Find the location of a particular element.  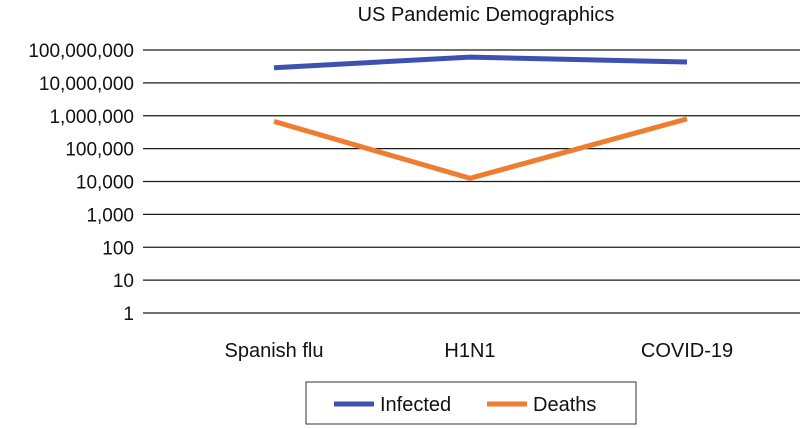

y-tick-label: 10,000 is located at coordinates (105, 183).